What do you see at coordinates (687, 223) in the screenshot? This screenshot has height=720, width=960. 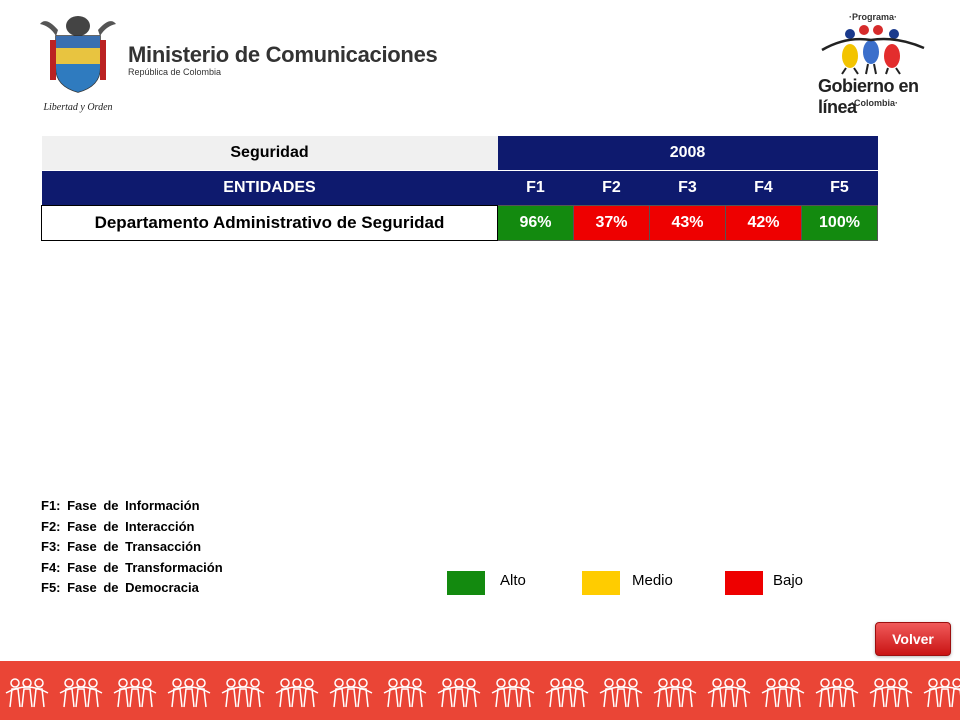 I see `value-f3: 43%` at bounding box center [687, 223].